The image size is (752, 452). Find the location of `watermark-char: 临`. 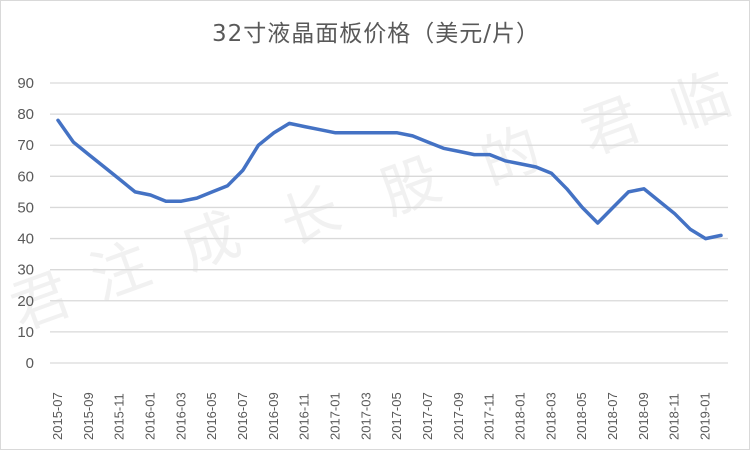

watermark-char: 临 is located at coordinates (701, 101).